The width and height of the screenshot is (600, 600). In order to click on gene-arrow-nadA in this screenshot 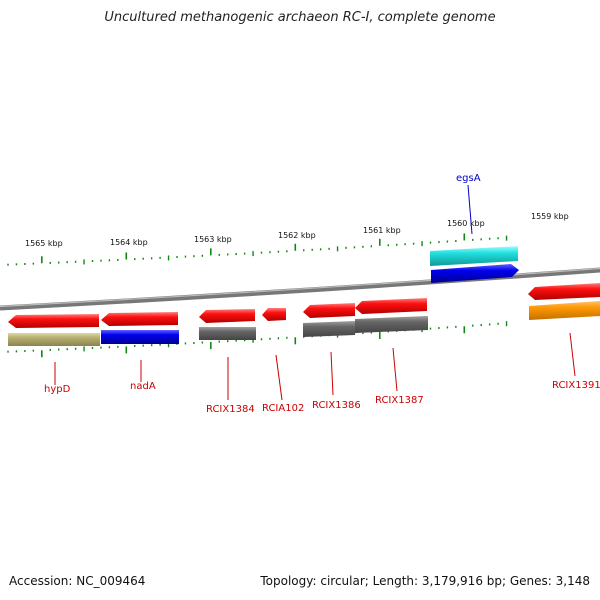, I will do `click(139, 319)`.